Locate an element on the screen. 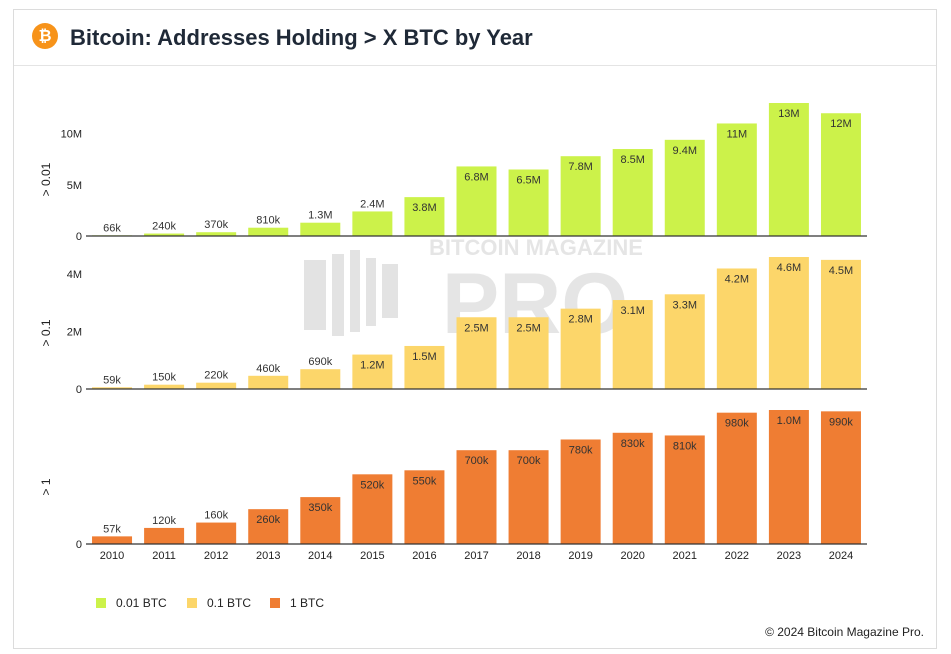  data-label: 220k is located at coordinates (216, 376).